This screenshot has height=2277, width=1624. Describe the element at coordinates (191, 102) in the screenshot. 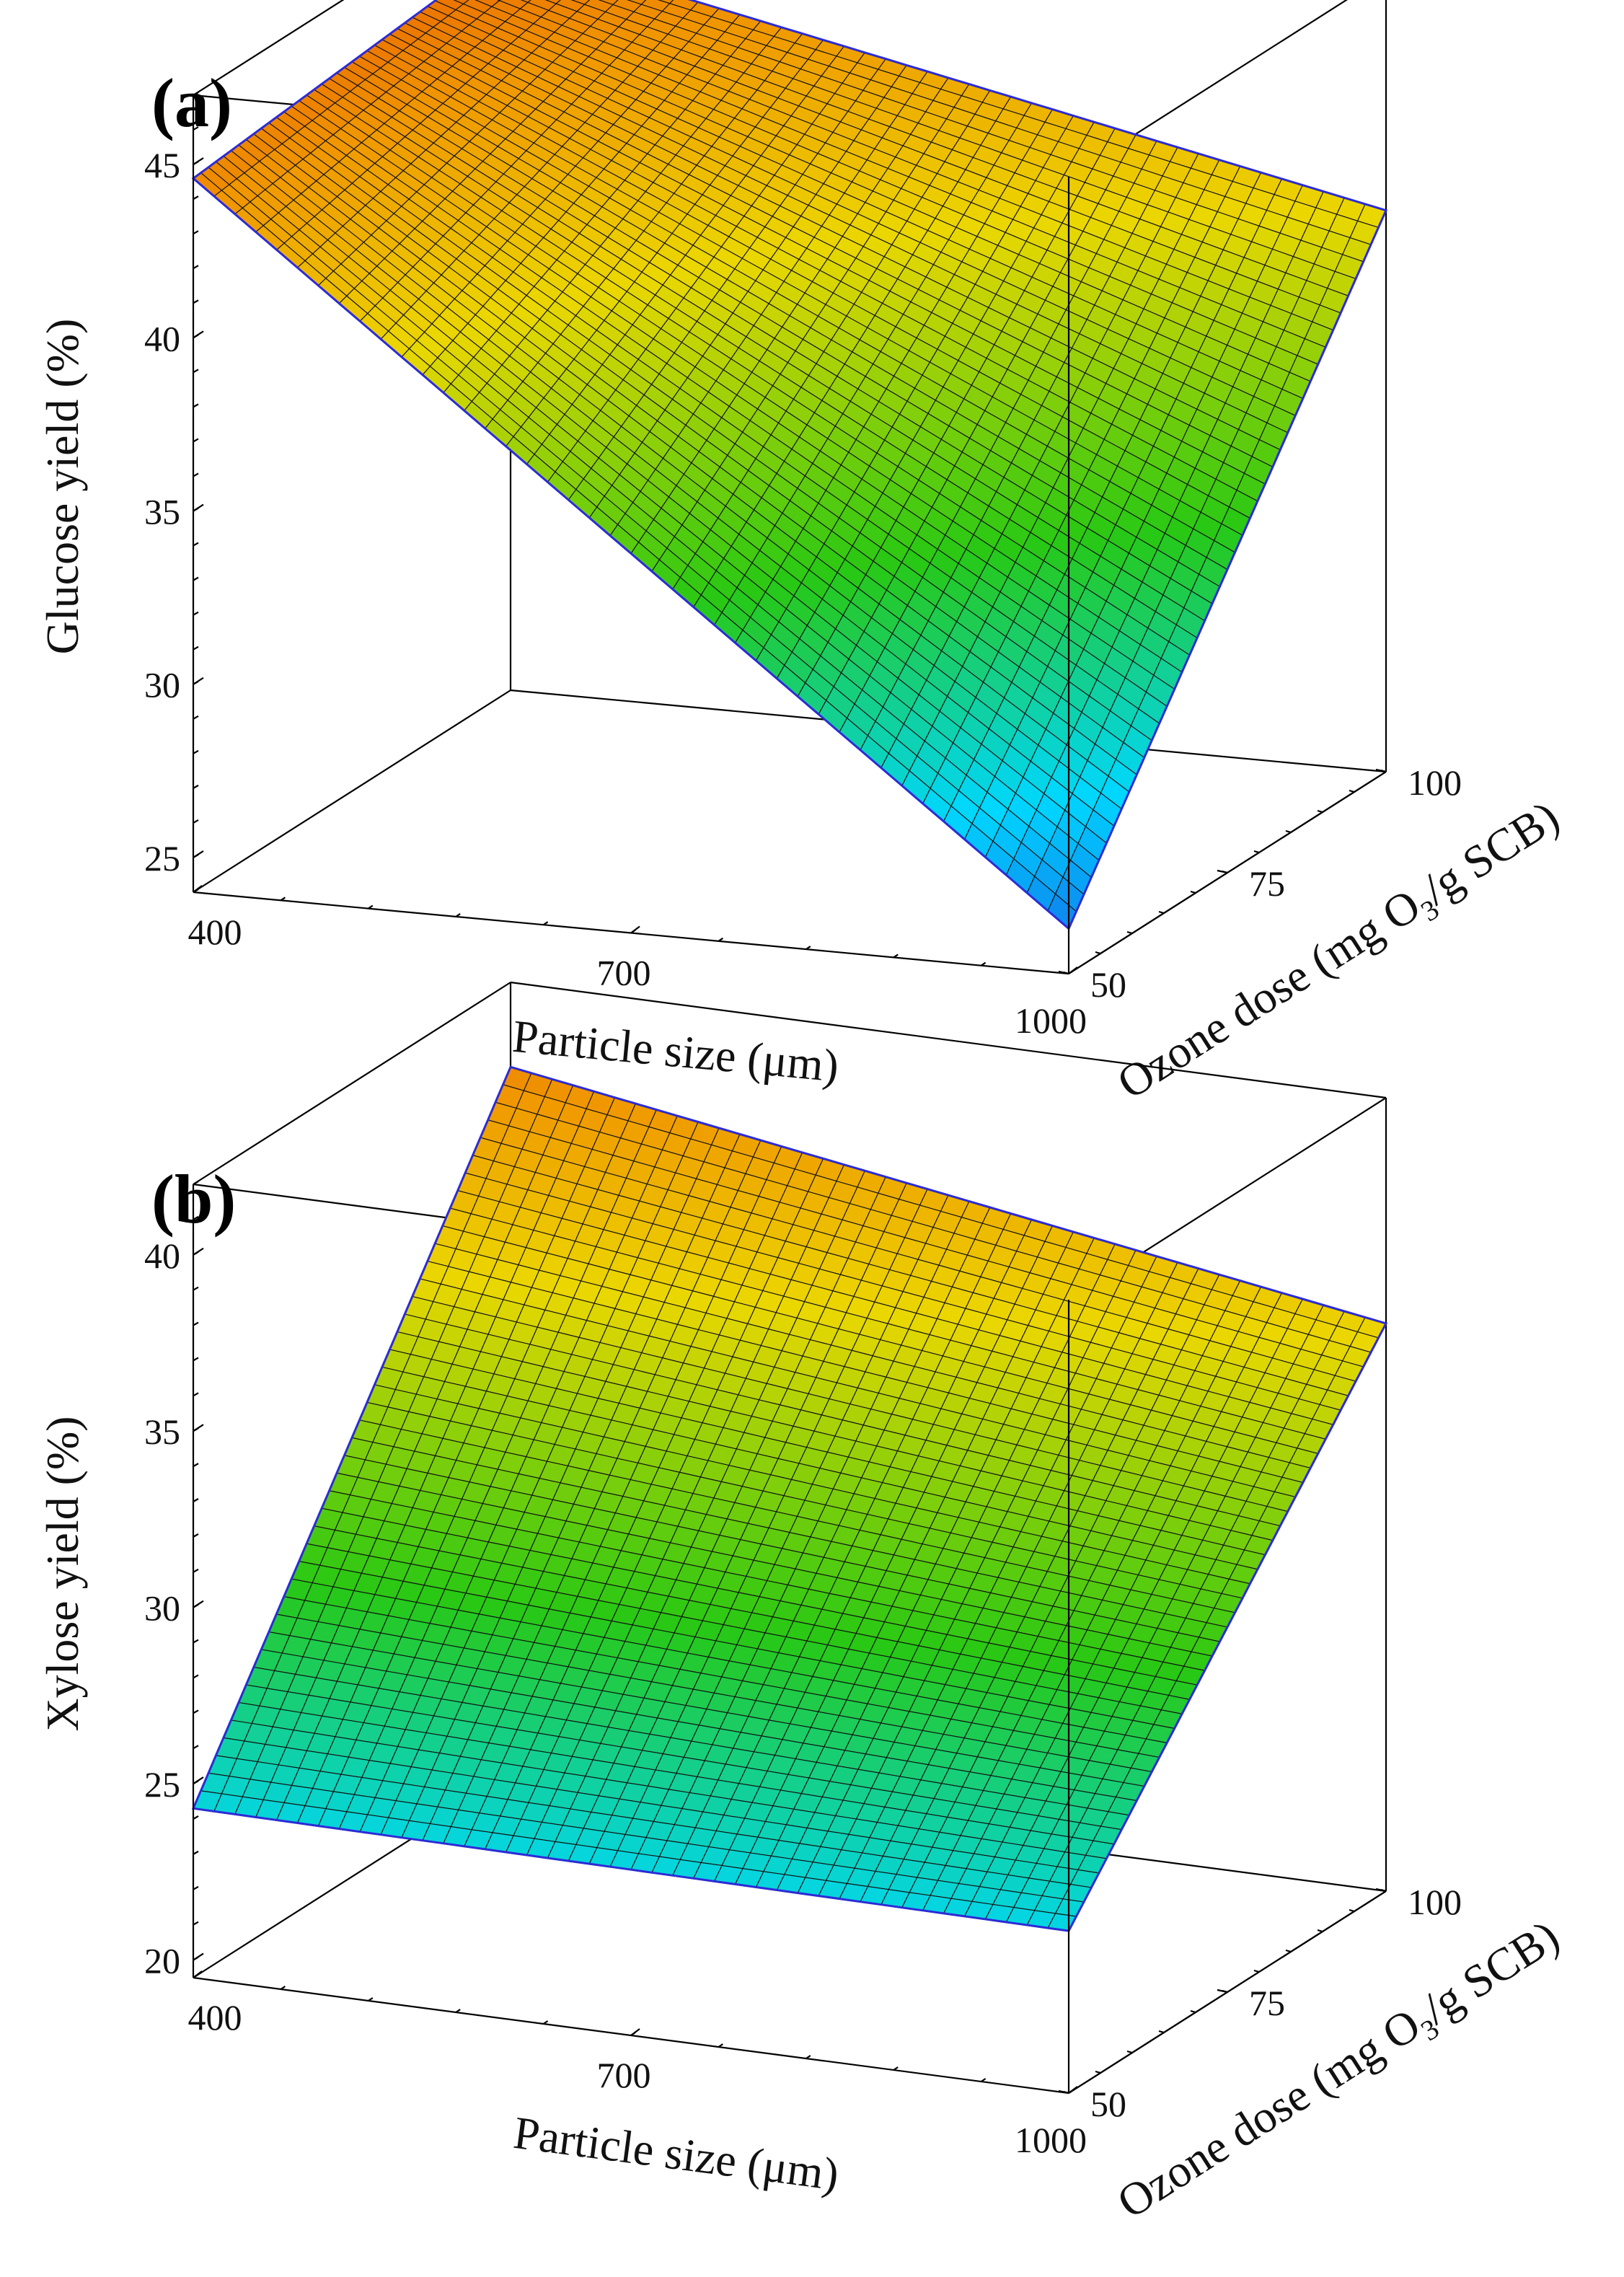

I see `panel-label: (a)` at that location.